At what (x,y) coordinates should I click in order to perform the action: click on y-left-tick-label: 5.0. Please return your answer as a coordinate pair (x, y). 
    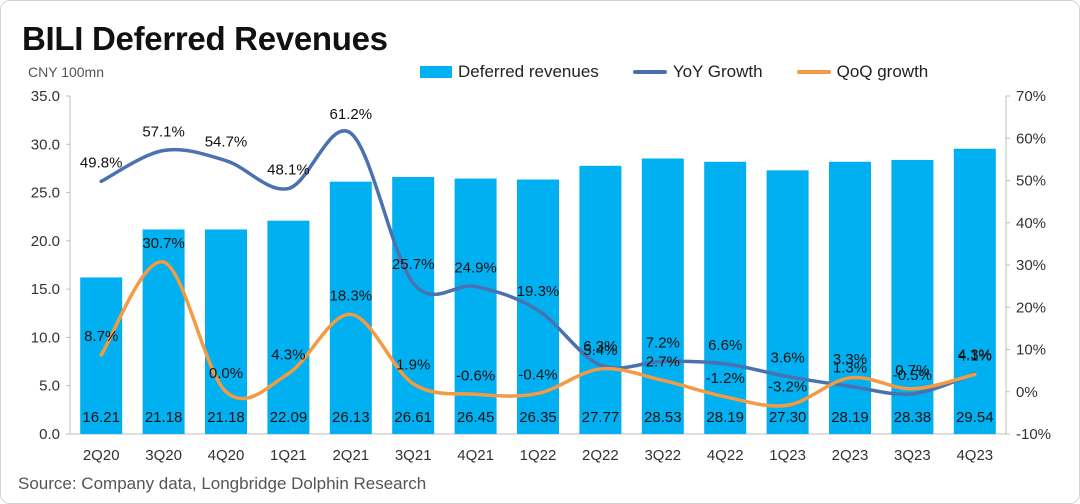
    Looking at the image, I should click on (49, 386).